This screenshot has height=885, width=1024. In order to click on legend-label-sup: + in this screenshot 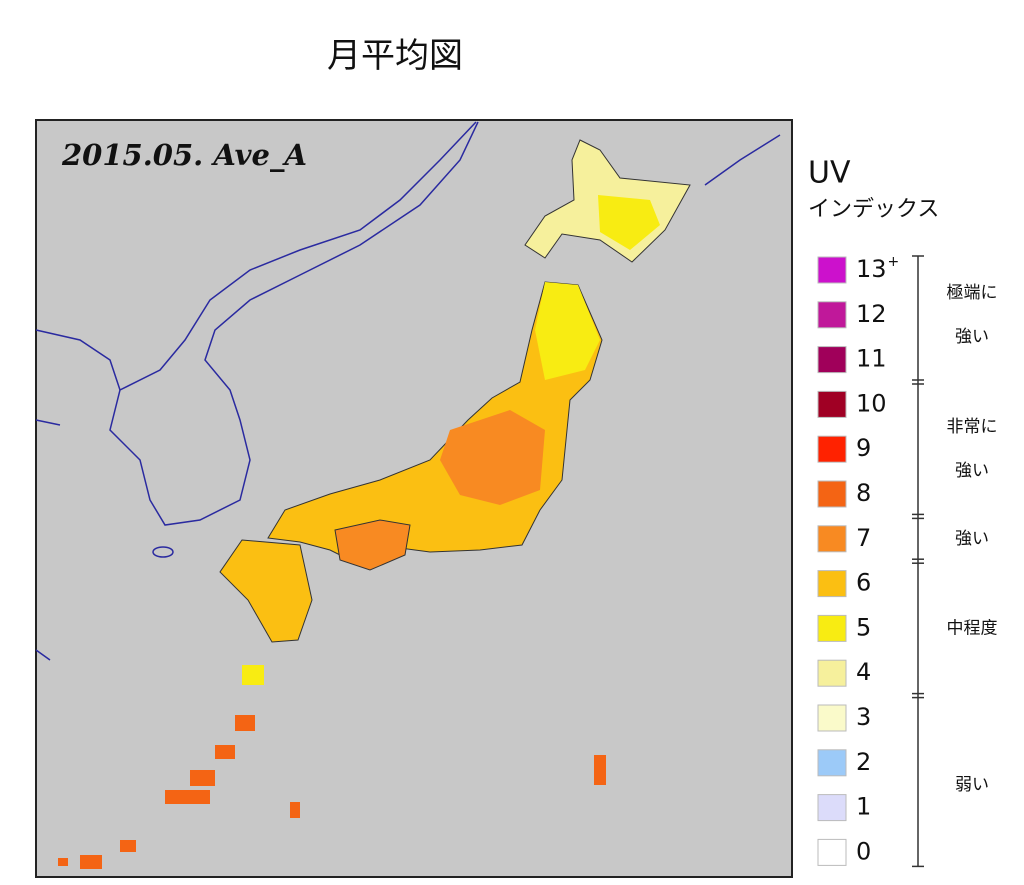, I will do `click(894, 262)`.